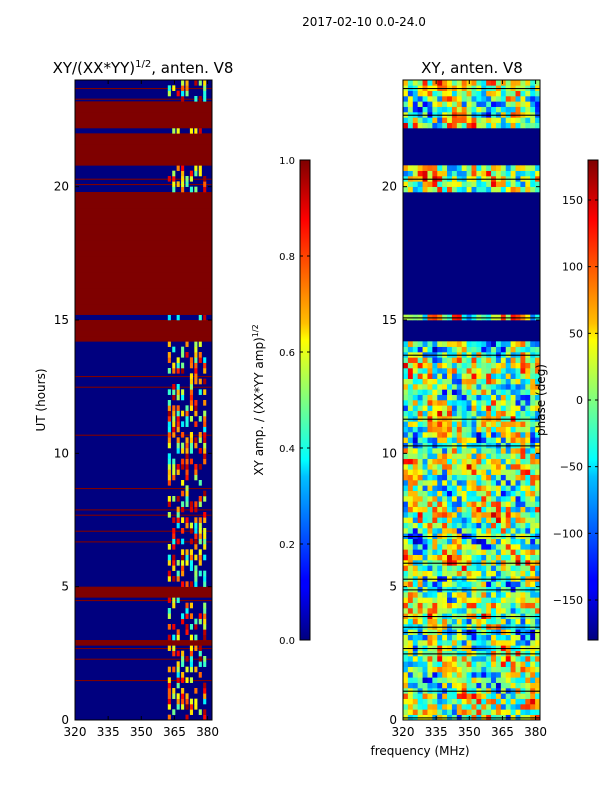 This screenshot has height=800, width=600. I want to click on amplitude-y-tick-label: 15, so click(61, 320).